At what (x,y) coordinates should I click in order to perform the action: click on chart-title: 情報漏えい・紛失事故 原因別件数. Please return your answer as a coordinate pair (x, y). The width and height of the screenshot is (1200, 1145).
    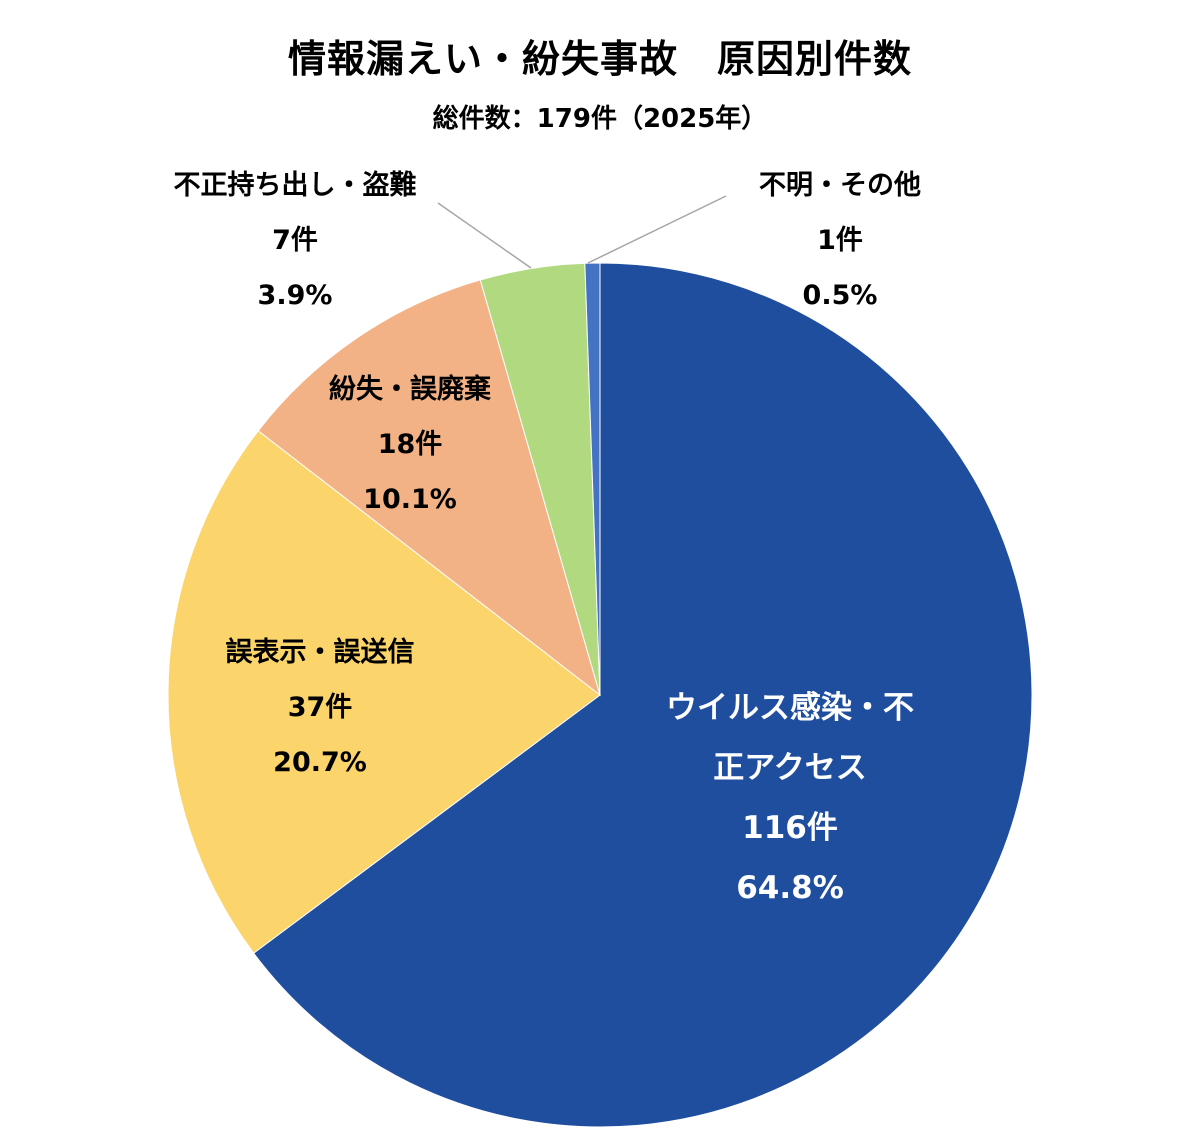
    Looking at the image, I should click on (599, 59).